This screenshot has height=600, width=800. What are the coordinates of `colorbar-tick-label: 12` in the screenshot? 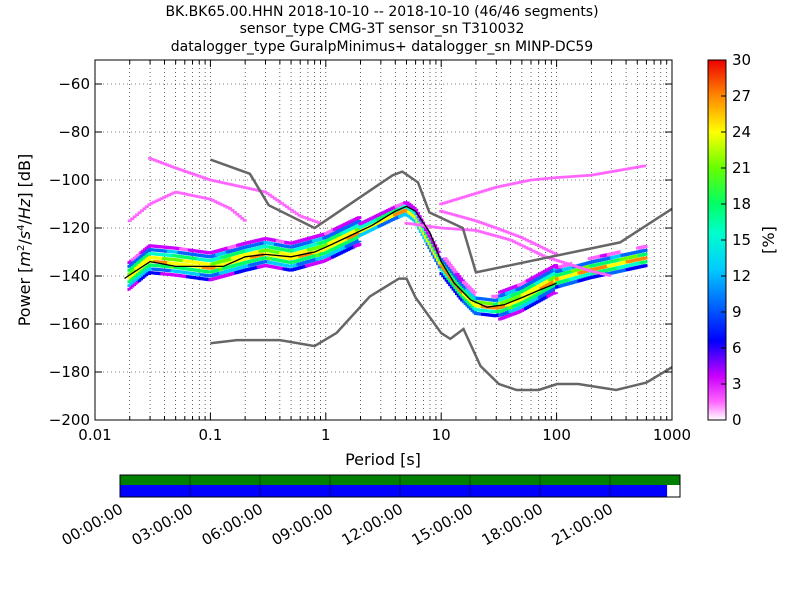 It's located at (741, 276).